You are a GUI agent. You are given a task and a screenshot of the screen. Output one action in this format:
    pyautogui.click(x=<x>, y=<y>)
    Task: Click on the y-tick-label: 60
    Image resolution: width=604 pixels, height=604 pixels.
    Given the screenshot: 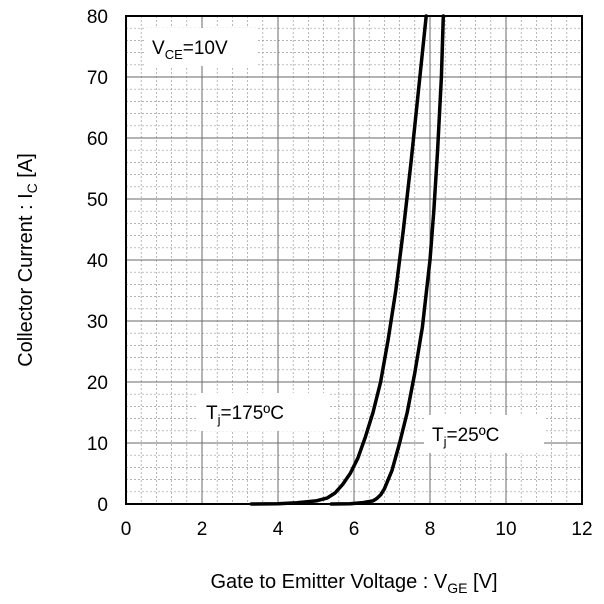 What is the action you would take?
    pyautogui.click(x=97, y=139)
    